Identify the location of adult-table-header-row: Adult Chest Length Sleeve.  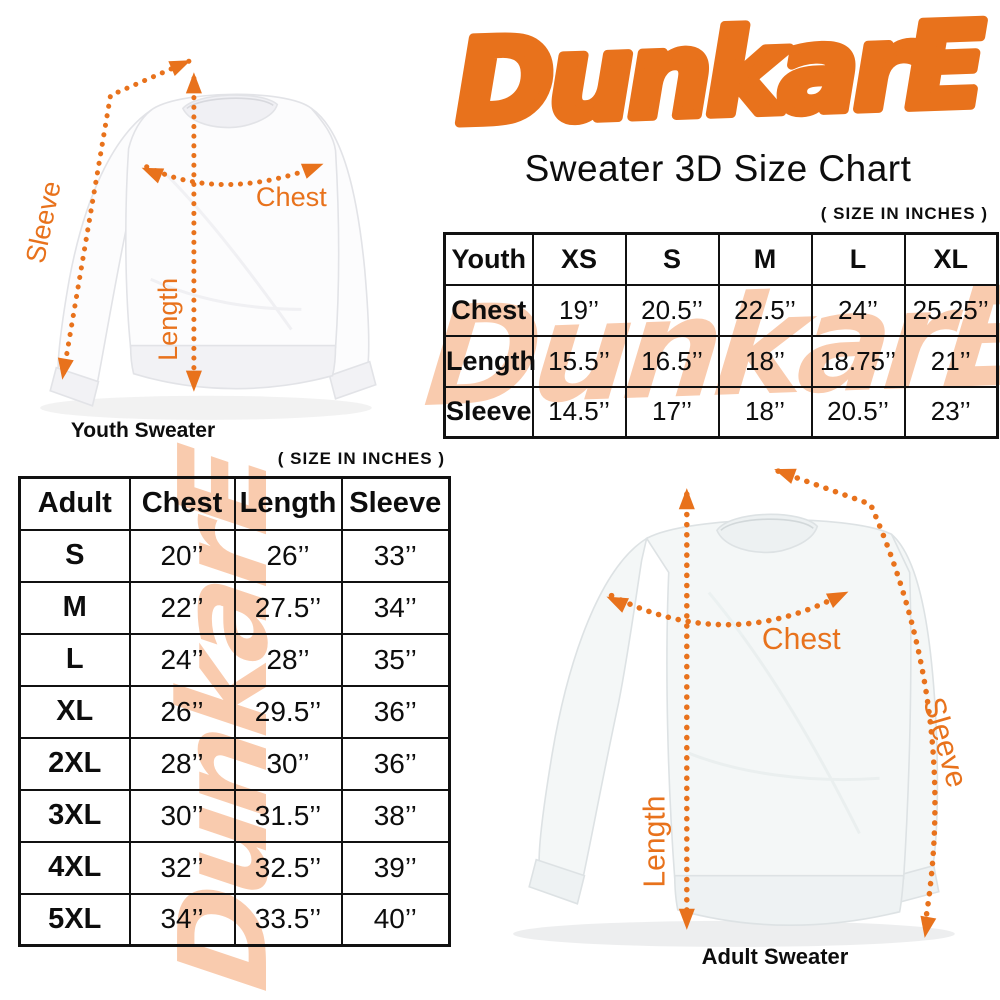
(234, 503).